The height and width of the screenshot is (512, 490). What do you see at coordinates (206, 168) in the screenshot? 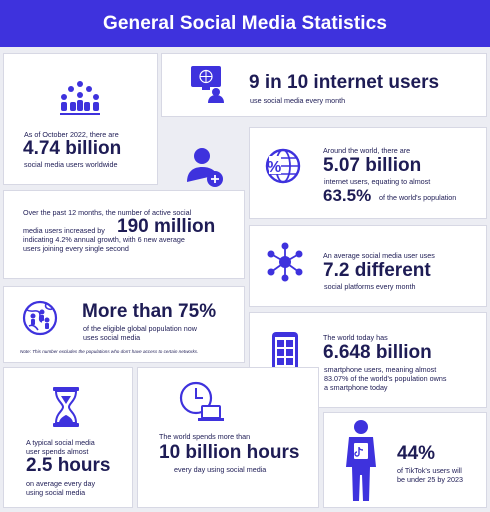
I see `add-user-icon` at bounding box center [206, 168].